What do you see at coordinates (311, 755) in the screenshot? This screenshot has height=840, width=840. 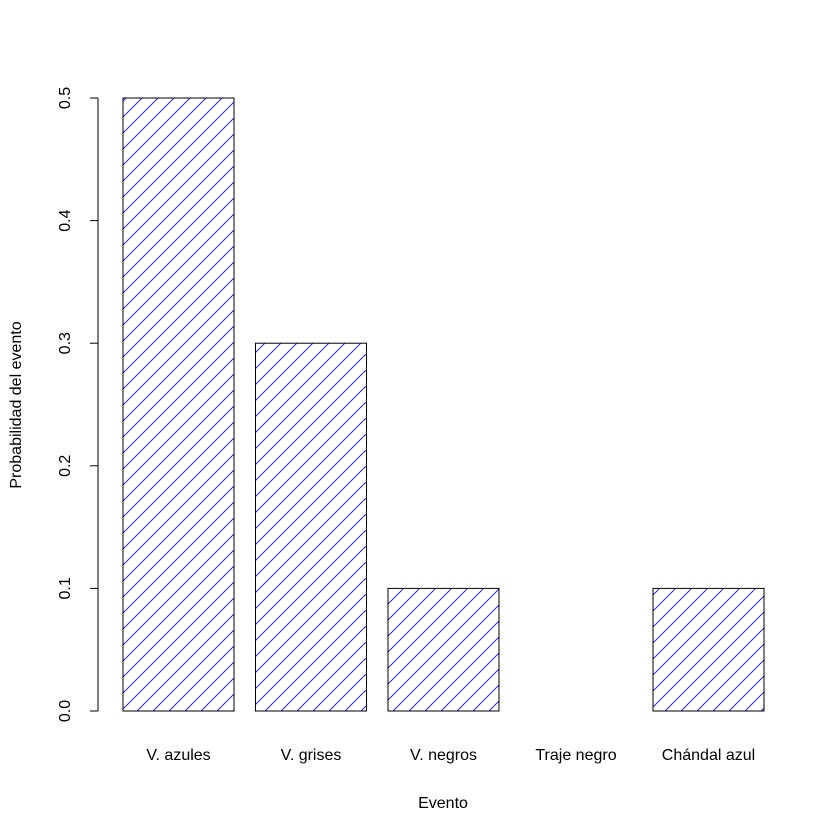 I see `x-tick-label: V. grises` at bounding box center [311, 755].